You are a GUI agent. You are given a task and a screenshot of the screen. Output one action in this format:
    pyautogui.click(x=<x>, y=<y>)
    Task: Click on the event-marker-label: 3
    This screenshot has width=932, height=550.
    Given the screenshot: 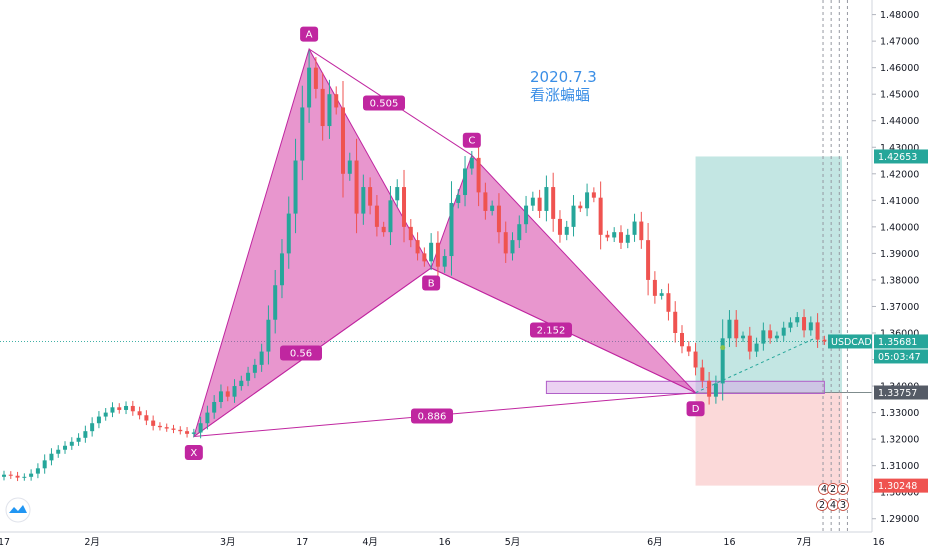 What is the action you would take?
    pyautogui.click(x=843, y=505)
    